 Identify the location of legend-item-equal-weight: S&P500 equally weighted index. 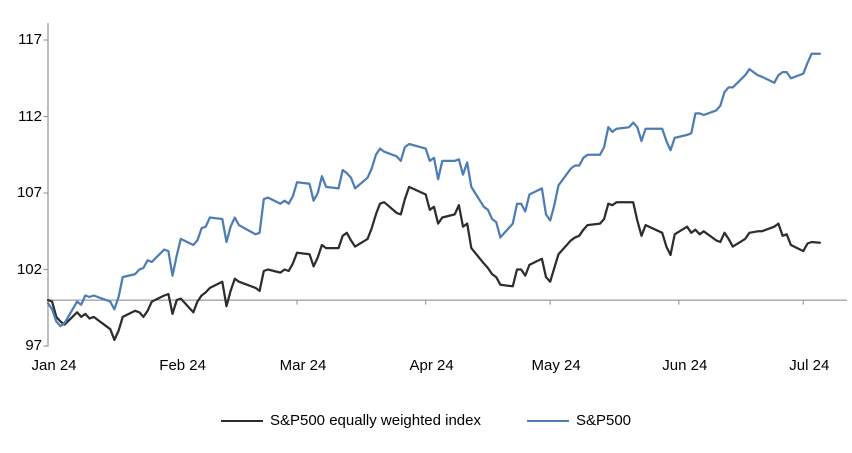
(350, 420).